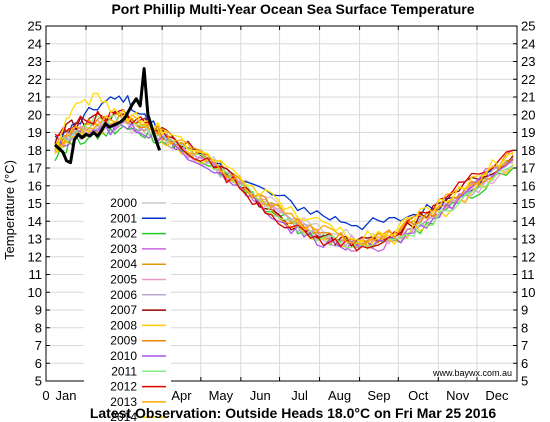 This screenshot has height=422, width=550. What do you see at coordinates (528, 292) in the screenshot?
I see `y-tick-label-right: 10` at bounding box center [528, 292].